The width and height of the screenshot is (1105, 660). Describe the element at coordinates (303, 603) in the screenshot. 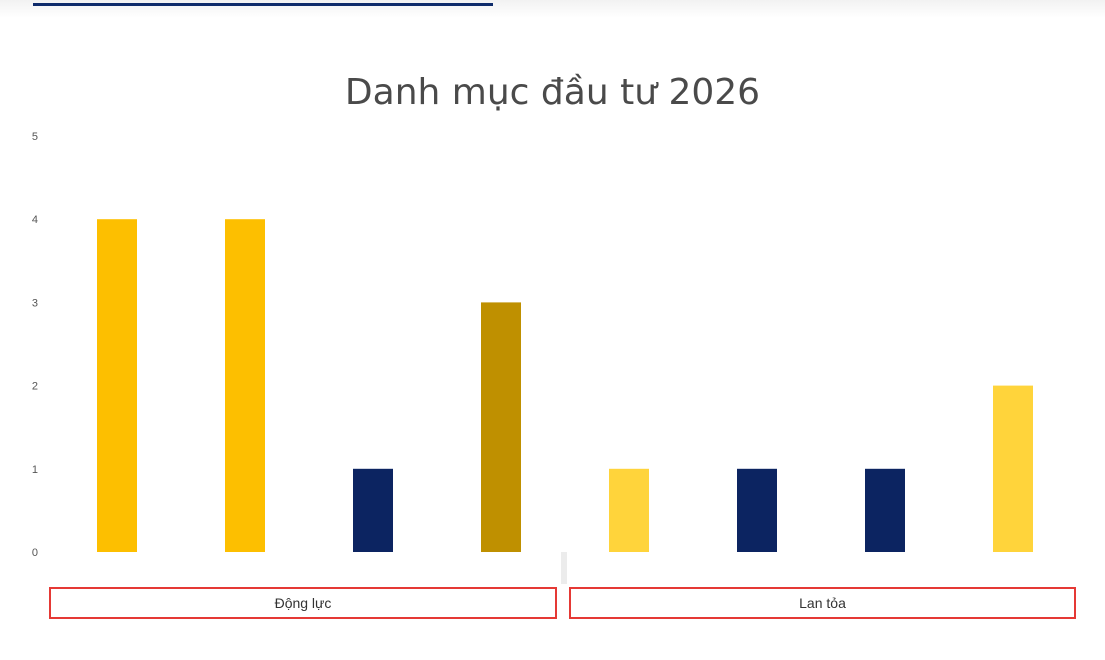

I see `group-label-dong-luc: Động lực` at that location.